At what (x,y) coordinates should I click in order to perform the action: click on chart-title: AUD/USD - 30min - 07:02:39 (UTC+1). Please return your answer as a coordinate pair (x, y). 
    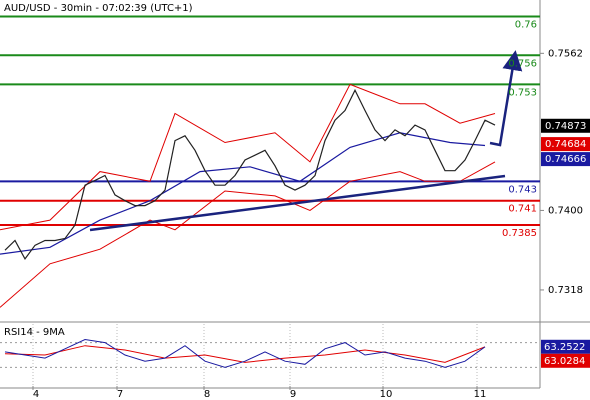
    Looking at the image, I should click on (98, 8).